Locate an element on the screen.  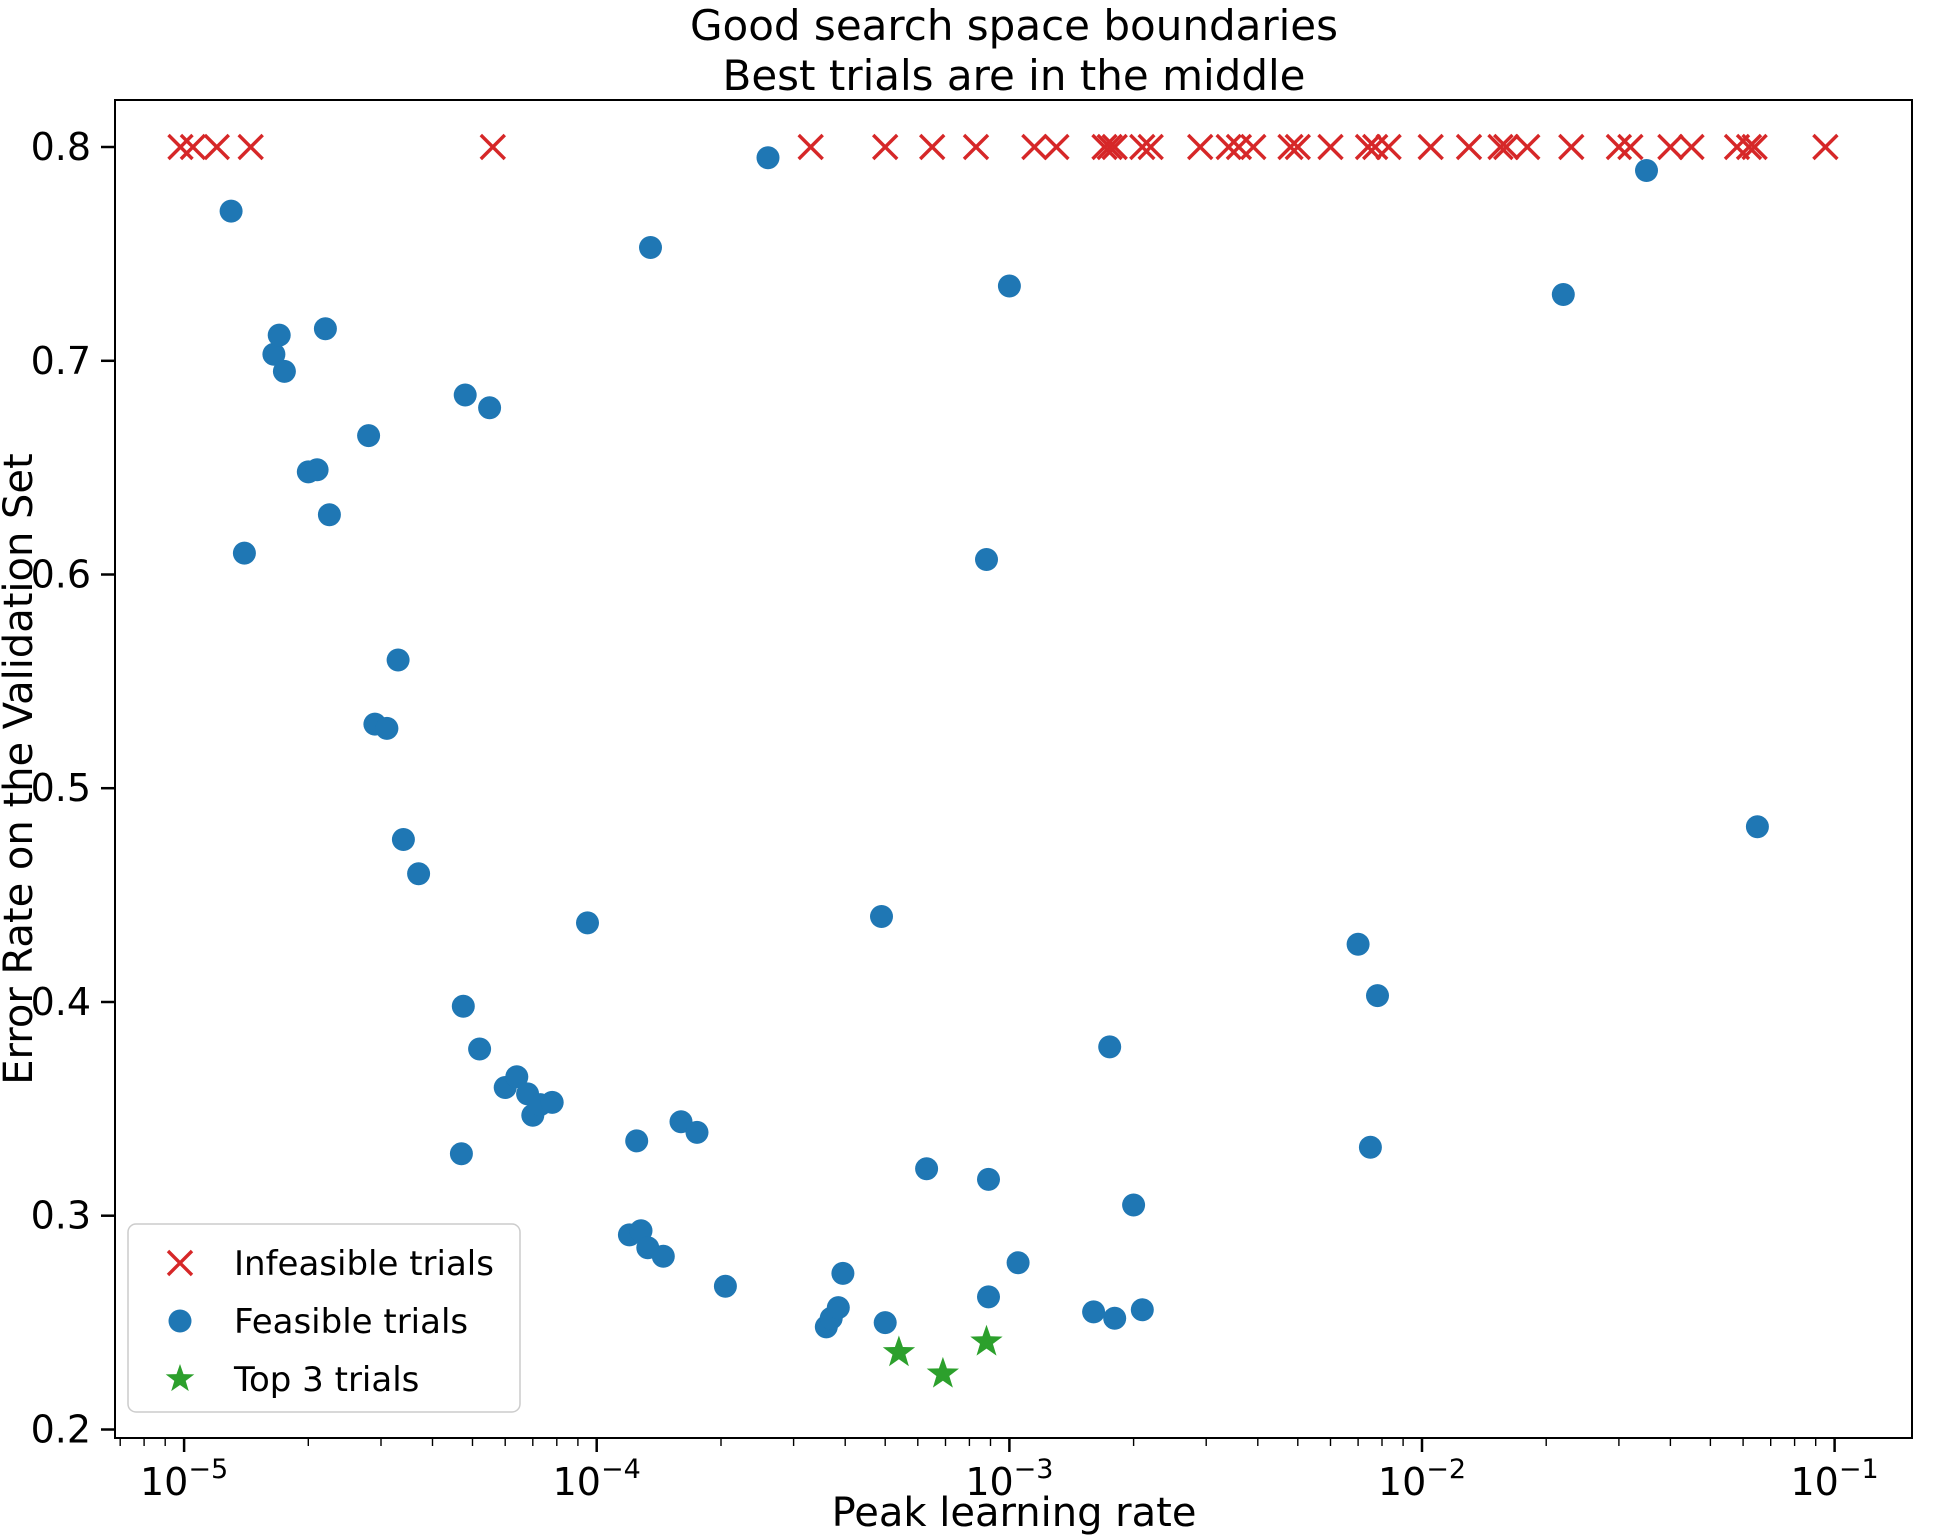
legend-label-feasible: Feasible trials is located at coordinates (351, 1322).